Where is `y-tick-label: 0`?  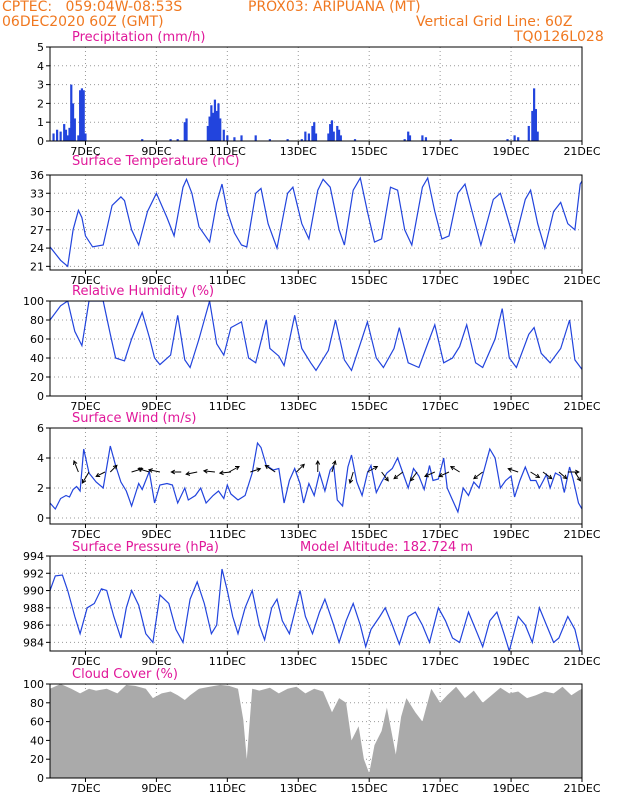
y-tick-label: 0 is located at coordinates (40, 778).